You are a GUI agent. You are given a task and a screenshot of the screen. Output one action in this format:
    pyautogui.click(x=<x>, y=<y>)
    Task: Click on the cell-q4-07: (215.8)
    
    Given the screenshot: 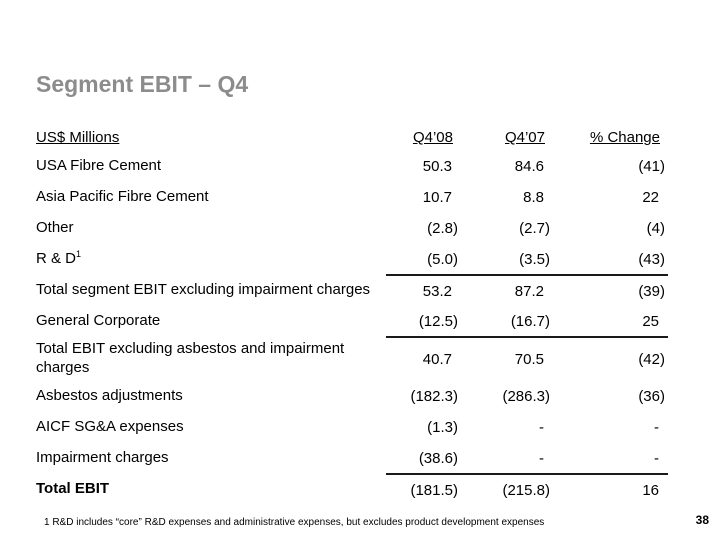 What is the action you would take?
    pyautogui.click(x=526, y=490)
    